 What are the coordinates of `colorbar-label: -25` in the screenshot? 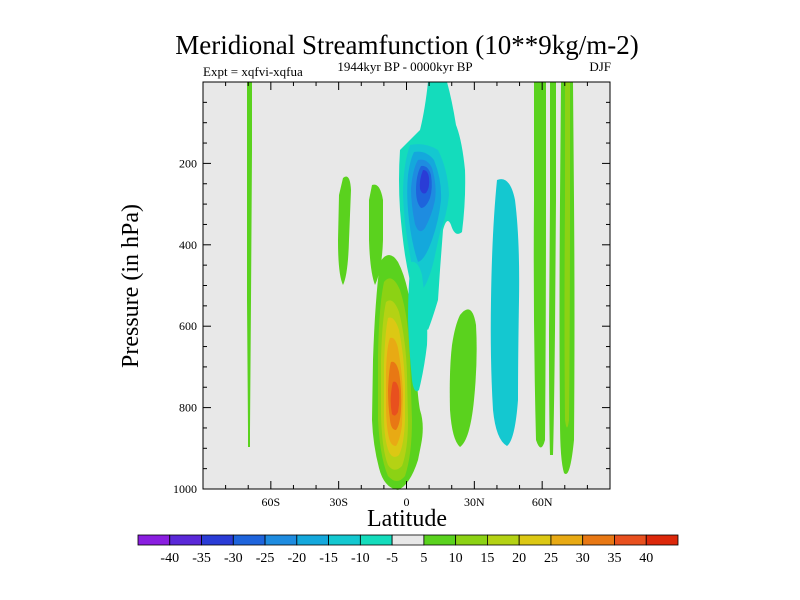 It's located at (265, 558).